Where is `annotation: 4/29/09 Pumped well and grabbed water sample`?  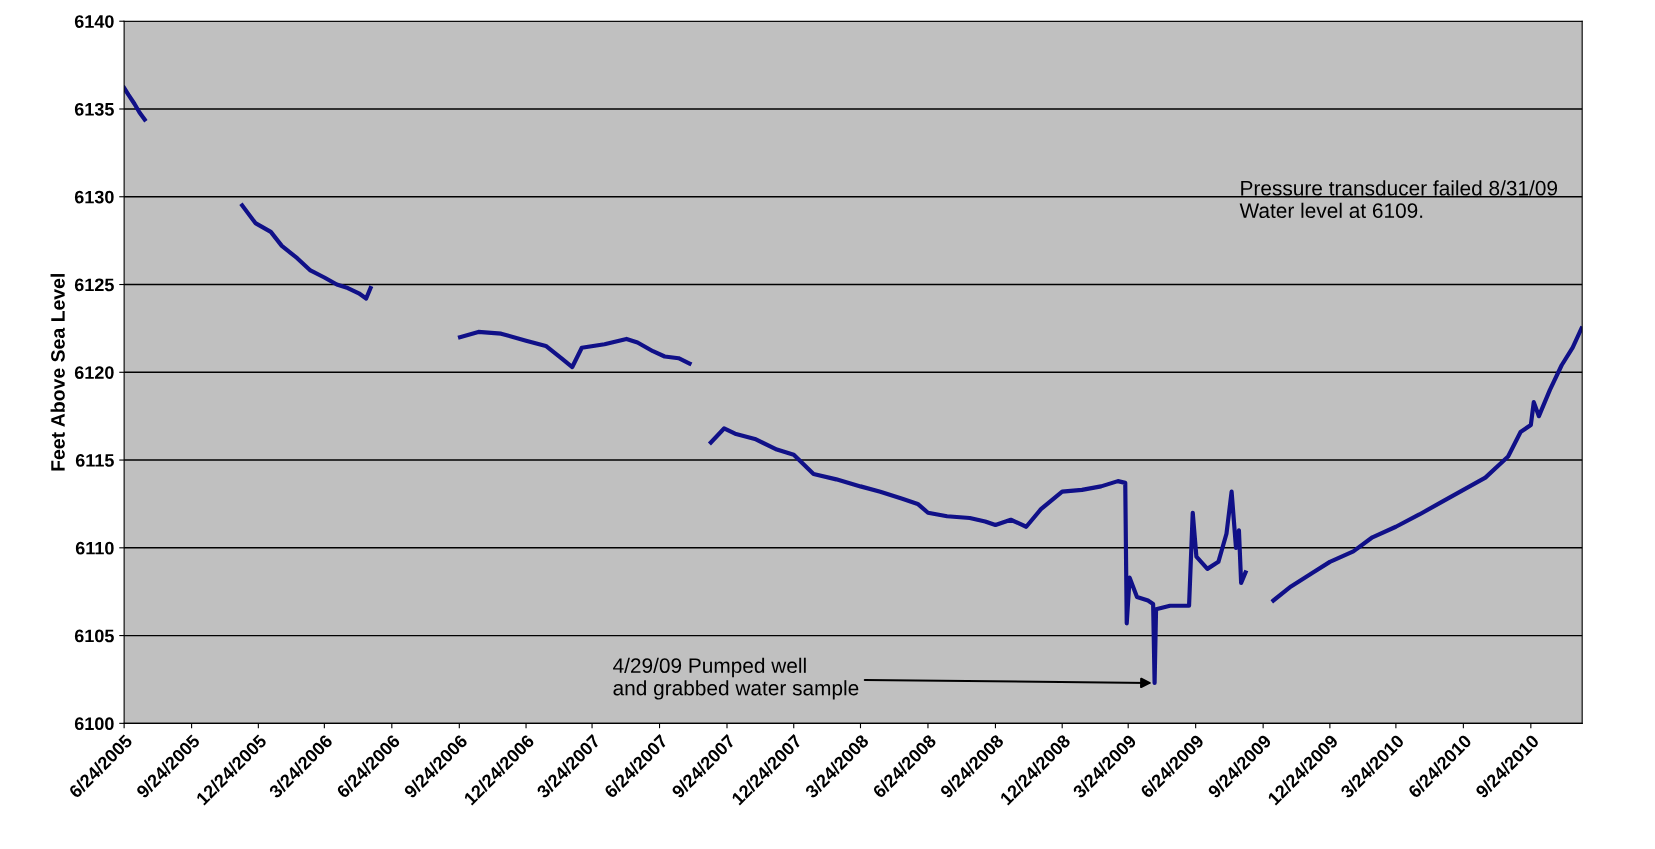 annotation: 4/29/09 Pumped well and grabbed water sample is located at coordinates (736, 678).